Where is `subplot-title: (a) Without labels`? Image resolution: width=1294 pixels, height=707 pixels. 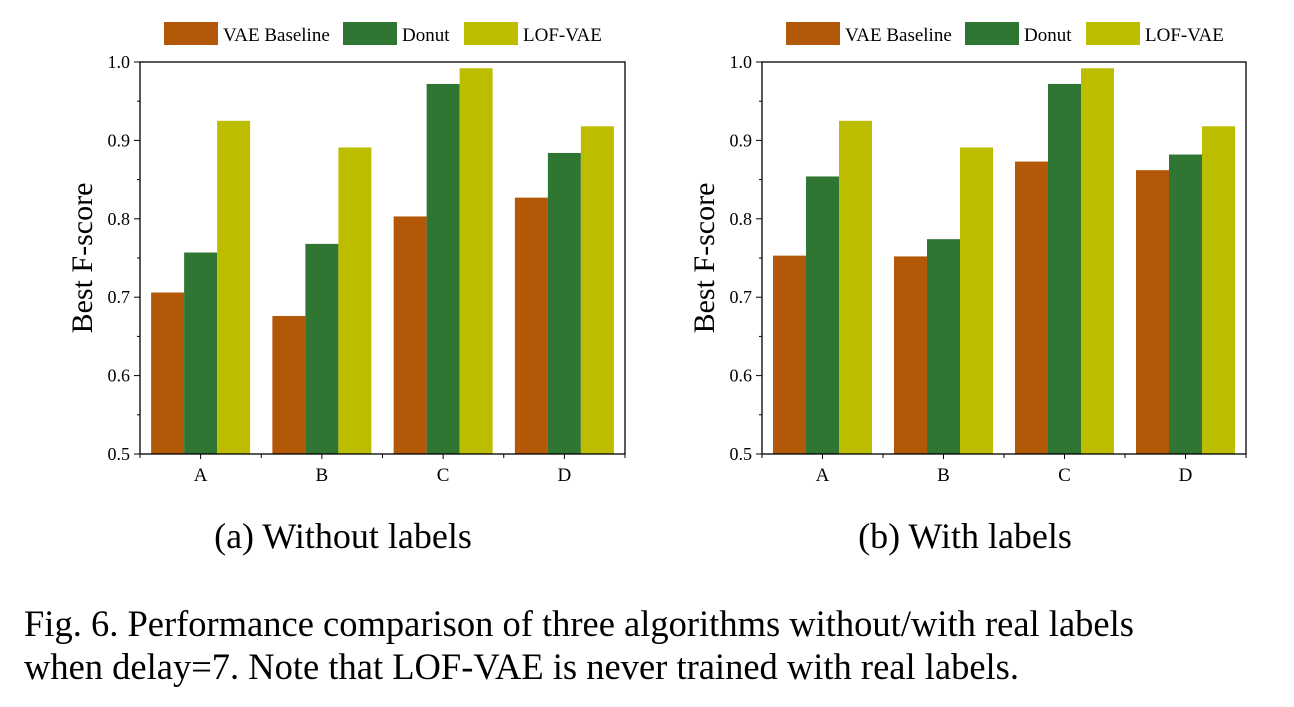
subplot-title: (a) Without labels is located at coordinates (343, 536).